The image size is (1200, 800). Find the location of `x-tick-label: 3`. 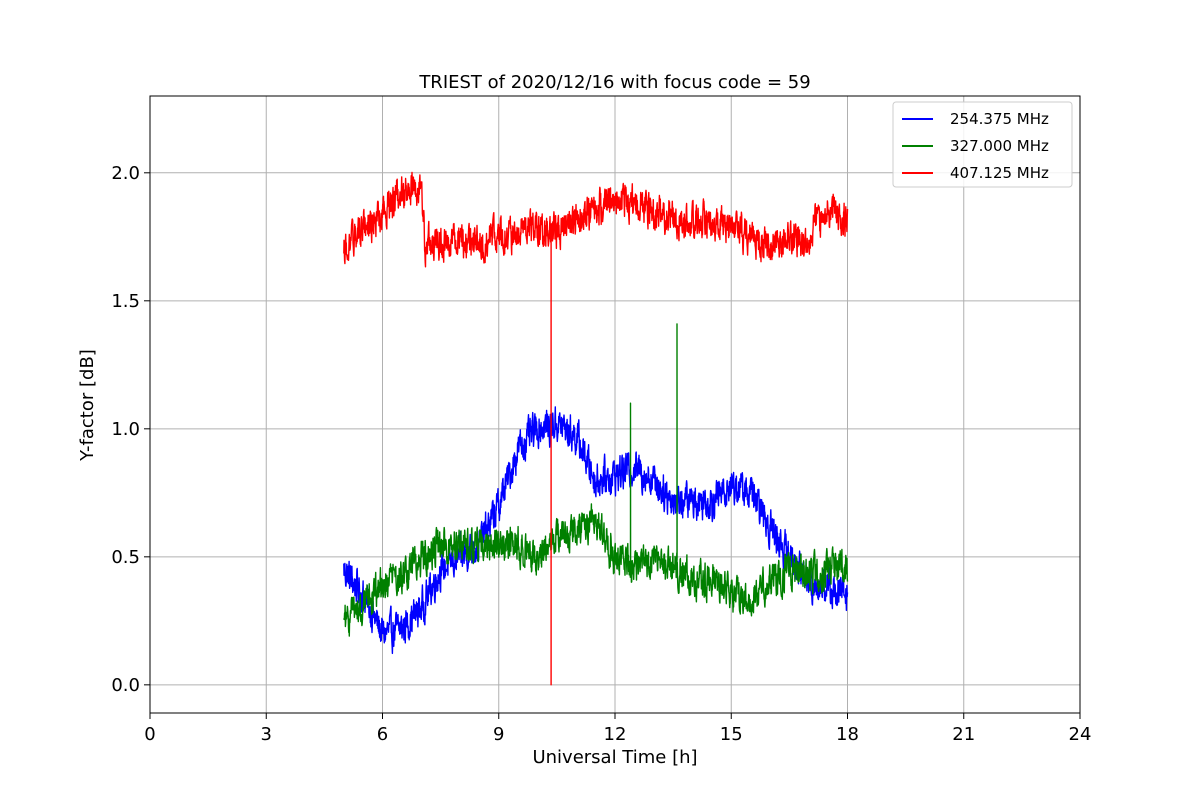

x-tick-label: 3 is located at coordinates (266, 734).